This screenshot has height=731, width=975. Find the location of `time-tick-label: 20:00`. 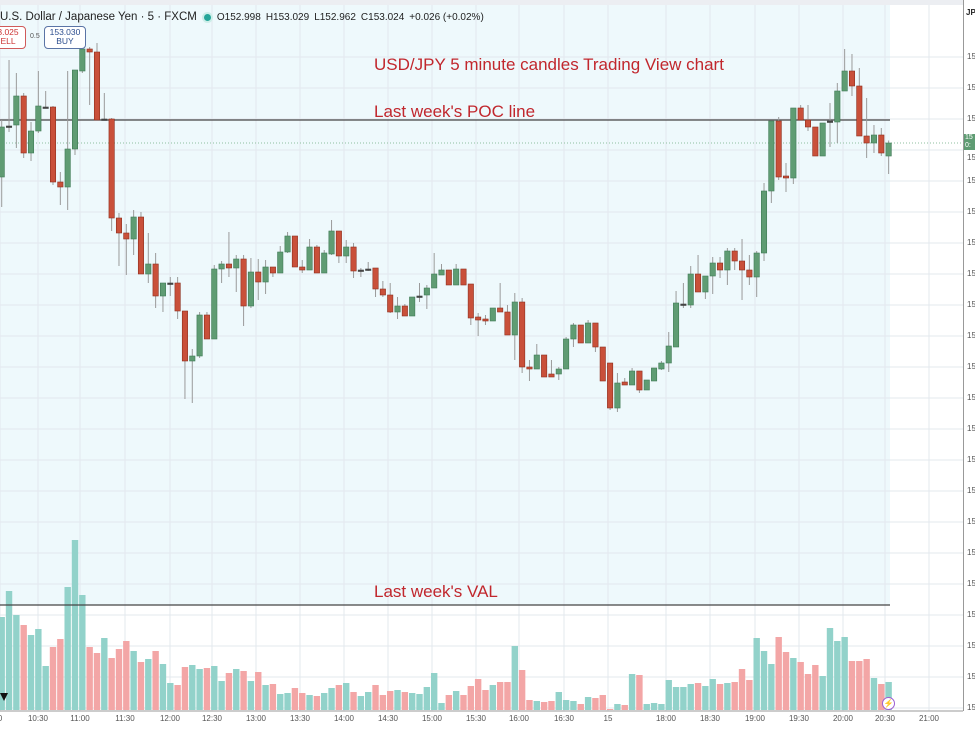

time-tick-label: 20:00 is located at coordinates (843, 718).